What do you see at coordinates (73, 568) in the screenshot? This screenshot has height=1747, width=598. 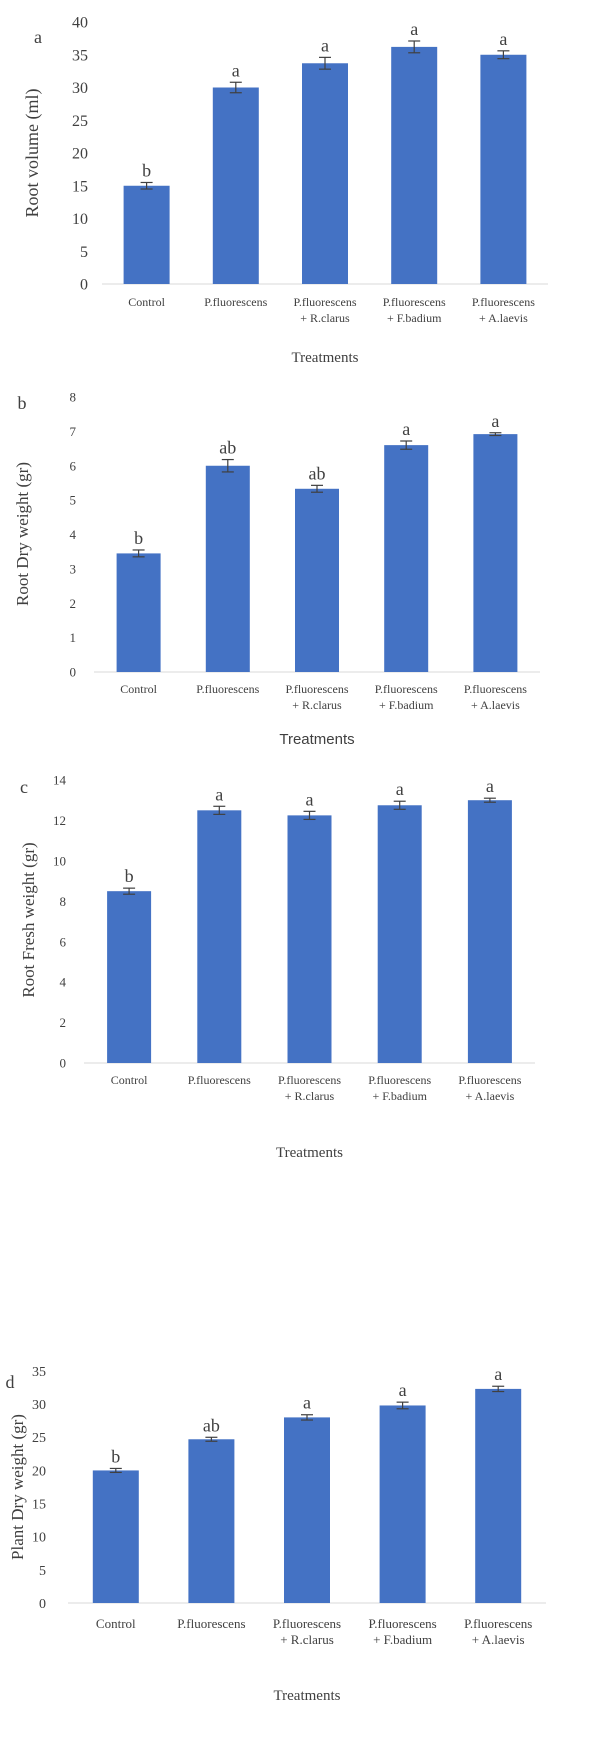 I see `y-tick-label: 3` at bounding box center [73, 568].